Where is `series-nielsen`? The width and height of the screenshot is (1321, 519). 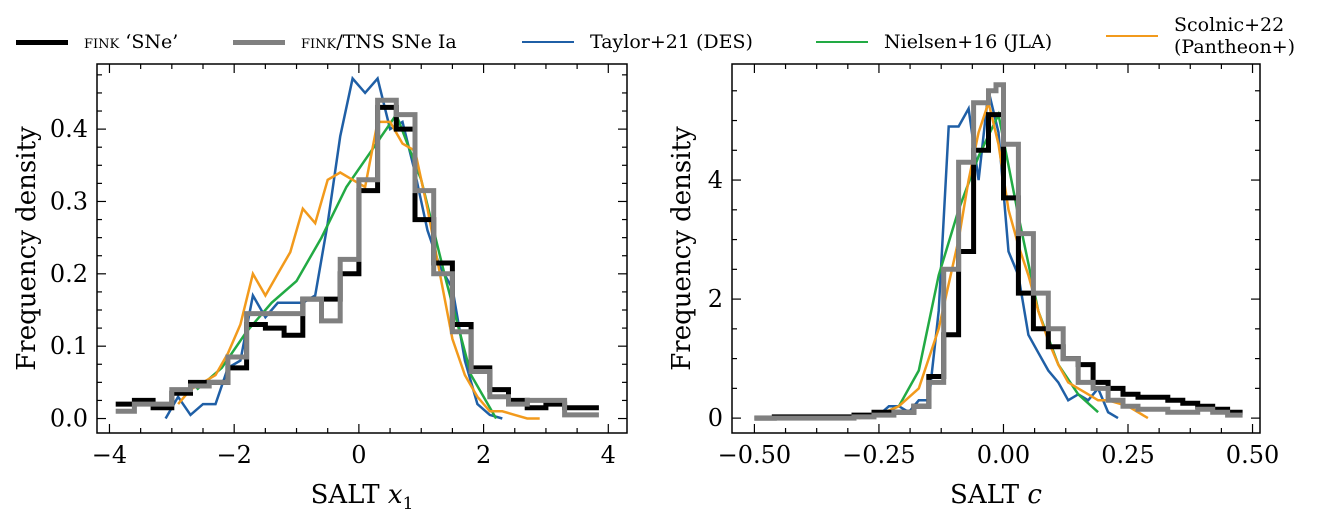 series-nielsen is located at coordinates (988, 263).